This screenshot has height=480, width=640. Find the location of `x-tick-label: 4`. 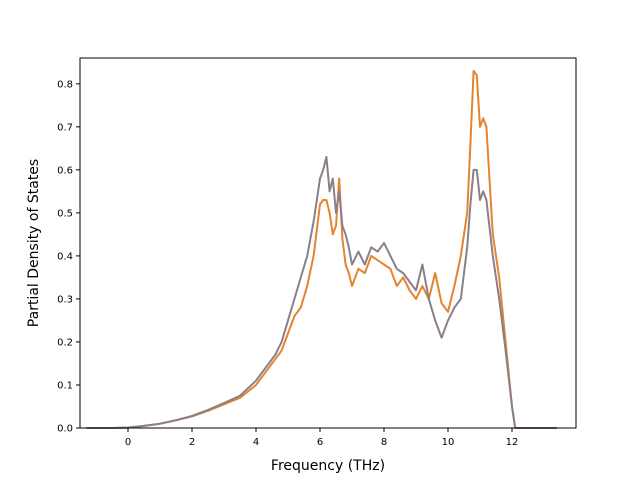

x-tick-label: 4 is located at coordinates (256, 442).